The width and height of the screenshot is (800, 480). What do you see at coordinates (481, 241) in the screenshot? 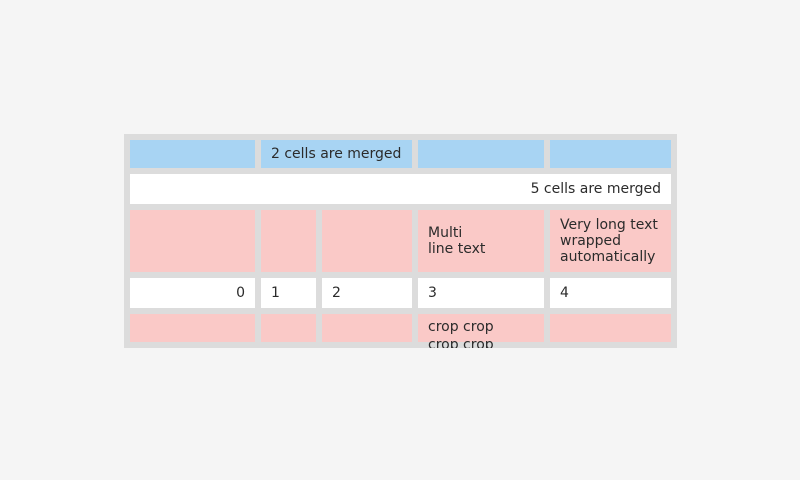
I see `multi-line-text-cell: Multi line text` at bounding box center [481, 241].